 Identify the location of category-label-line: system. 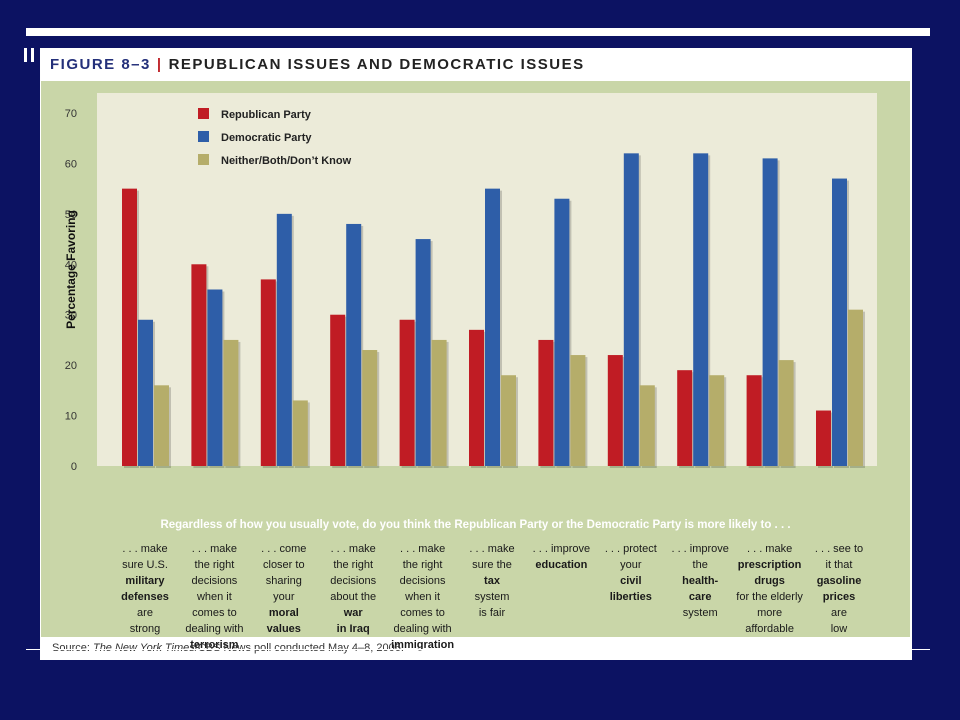
(492, 597).